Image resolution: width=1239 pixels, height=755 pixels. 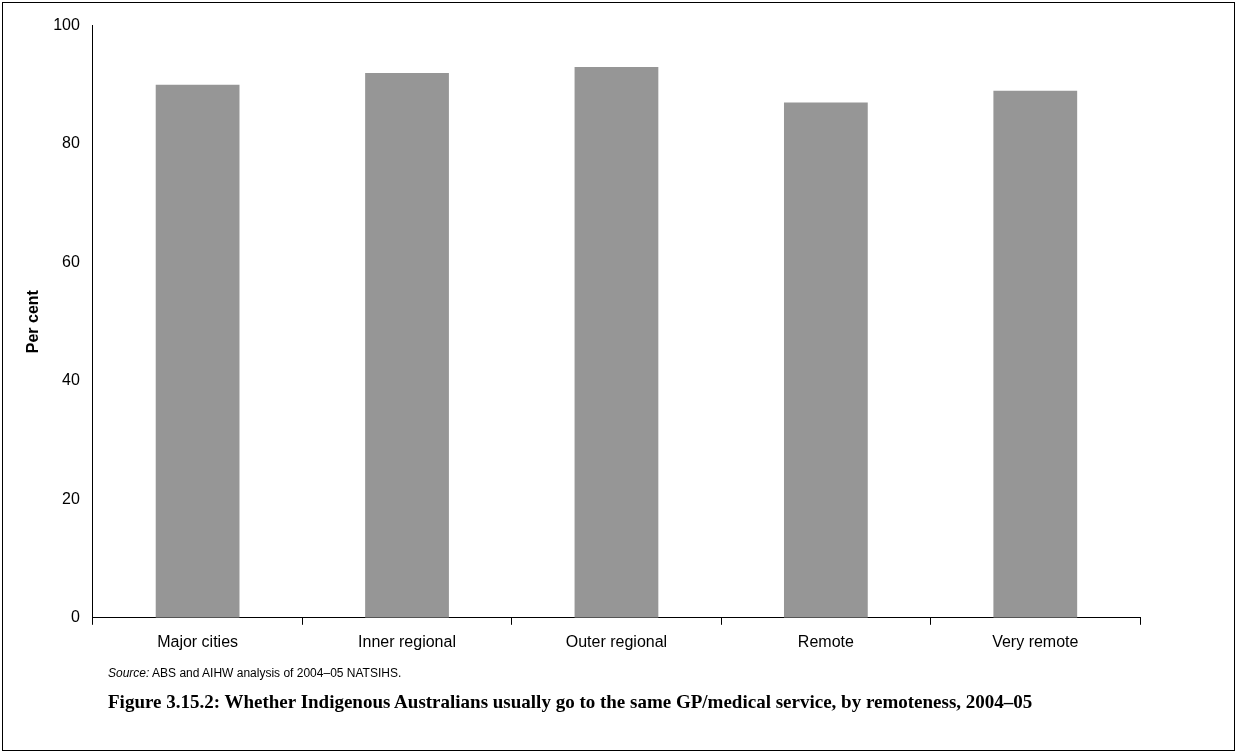 I want to click on y-tick-label: 40, so click(x=71, y=380).